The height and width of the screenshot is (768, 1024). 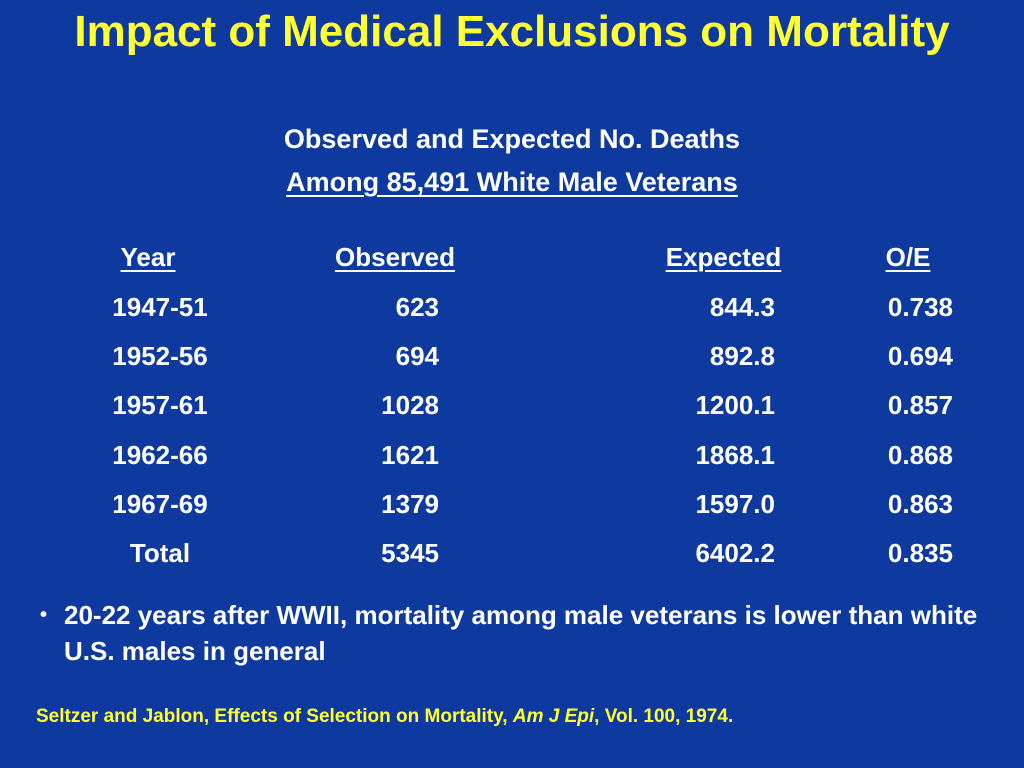 I want to click on oe-cell: 0.868, so click(x=920, y=455).